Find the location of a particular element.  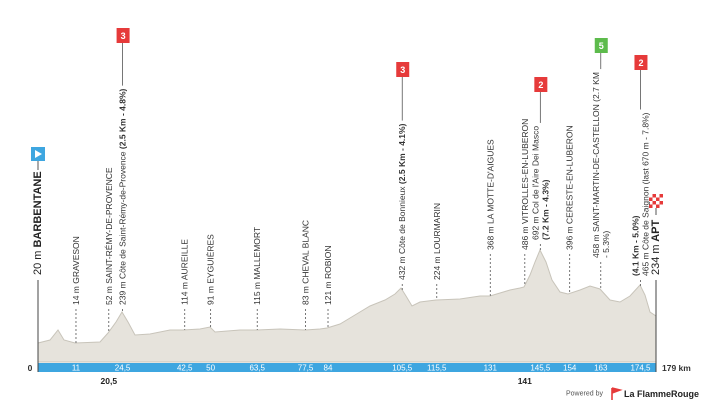

waypoint-label: 396 m CERESTE-EN-LUBERON is located at coordinates (570, 187).